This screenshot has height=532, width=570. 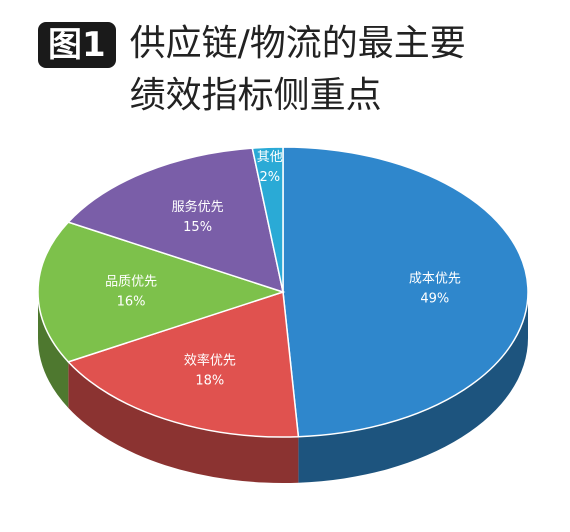 What do you see at coordinates (131, 282) in the screenshot?
I see `slice-label: 品质优先` at bounding box center [131, 282].